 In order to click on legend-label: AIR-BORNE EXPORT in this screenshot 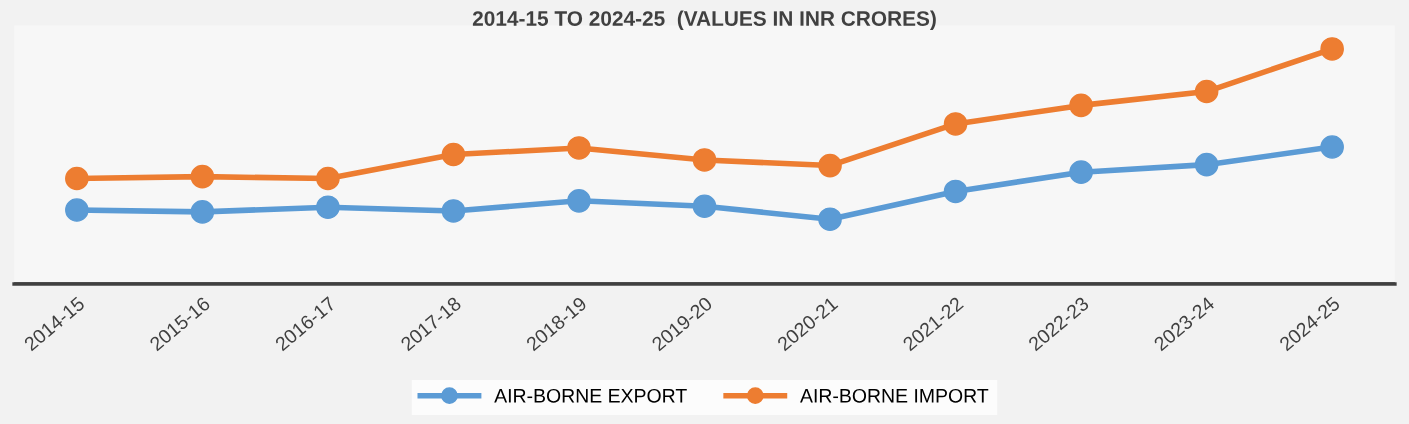, I will do `click(590, 395)`.